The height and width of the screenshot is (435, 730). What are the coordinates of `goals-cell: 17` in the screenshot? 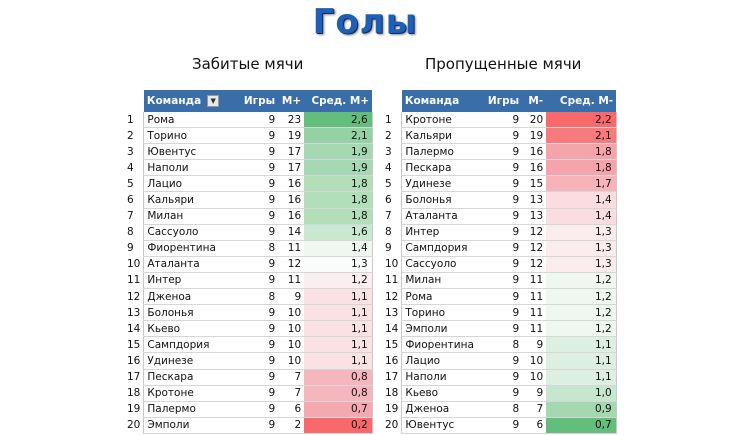 It's located at (291, 168).